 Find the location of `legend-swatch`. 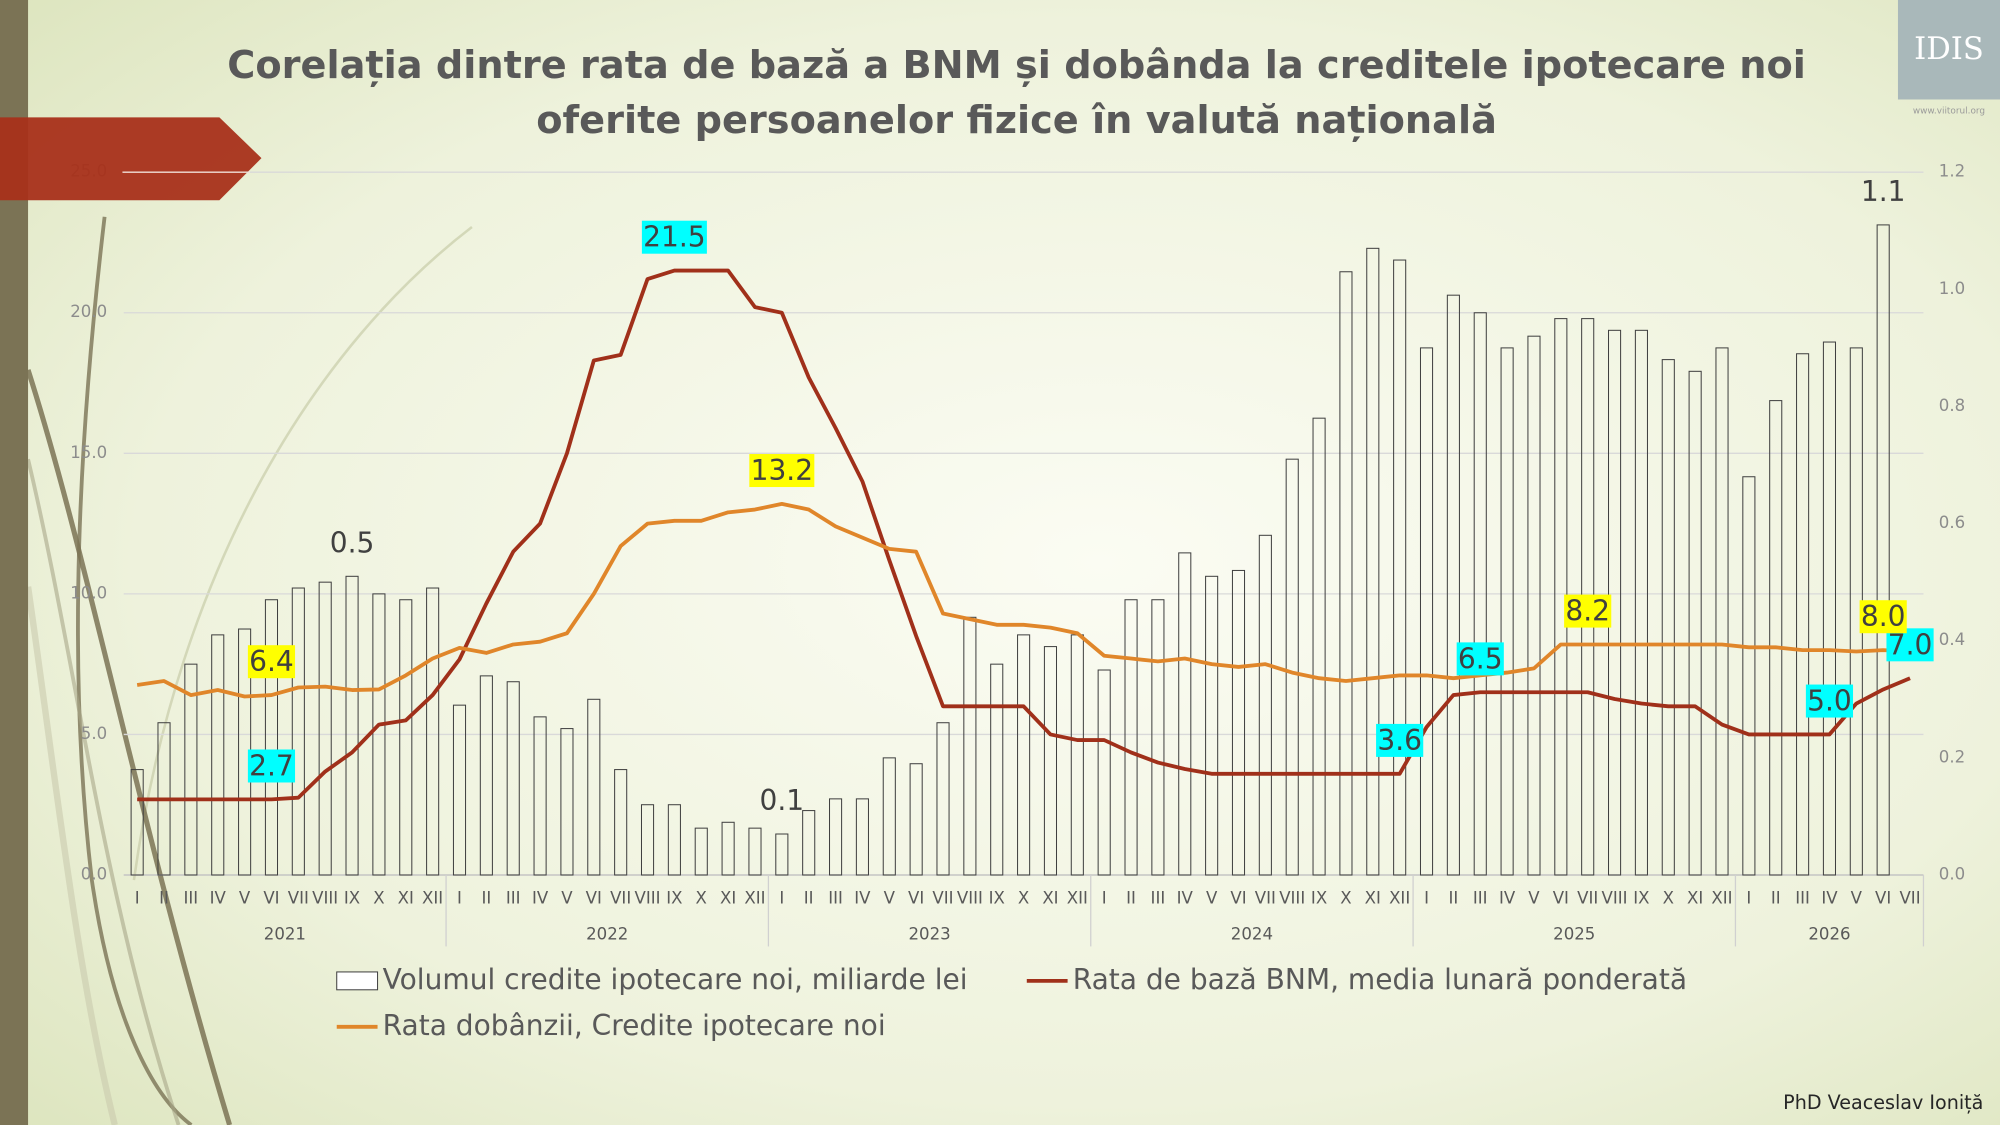

legend-swatch is located at coordinates (357, 981).